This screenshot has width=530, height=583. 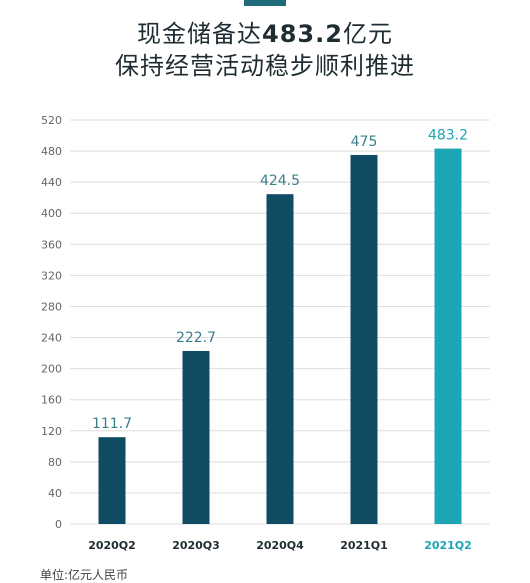 What do you see at coordinates (58, 524) in the screenshot?
I see `y-tick-label: 0` at bounding box center [58, 524].